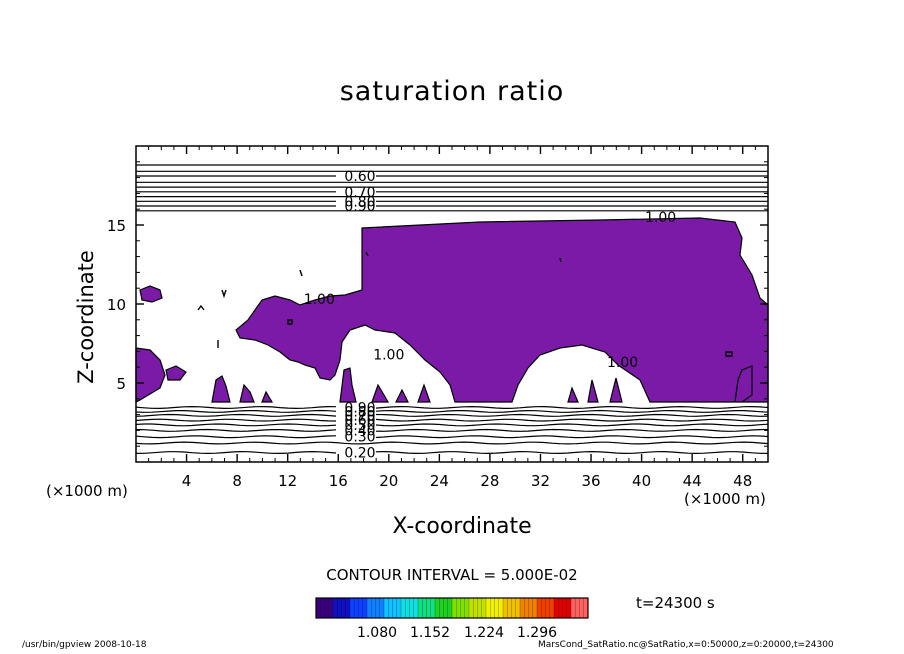  What do you see at coordinates (359, 438) in the screenshot?
I see `contour-label: 0.30` at bounding box center [359, 438].